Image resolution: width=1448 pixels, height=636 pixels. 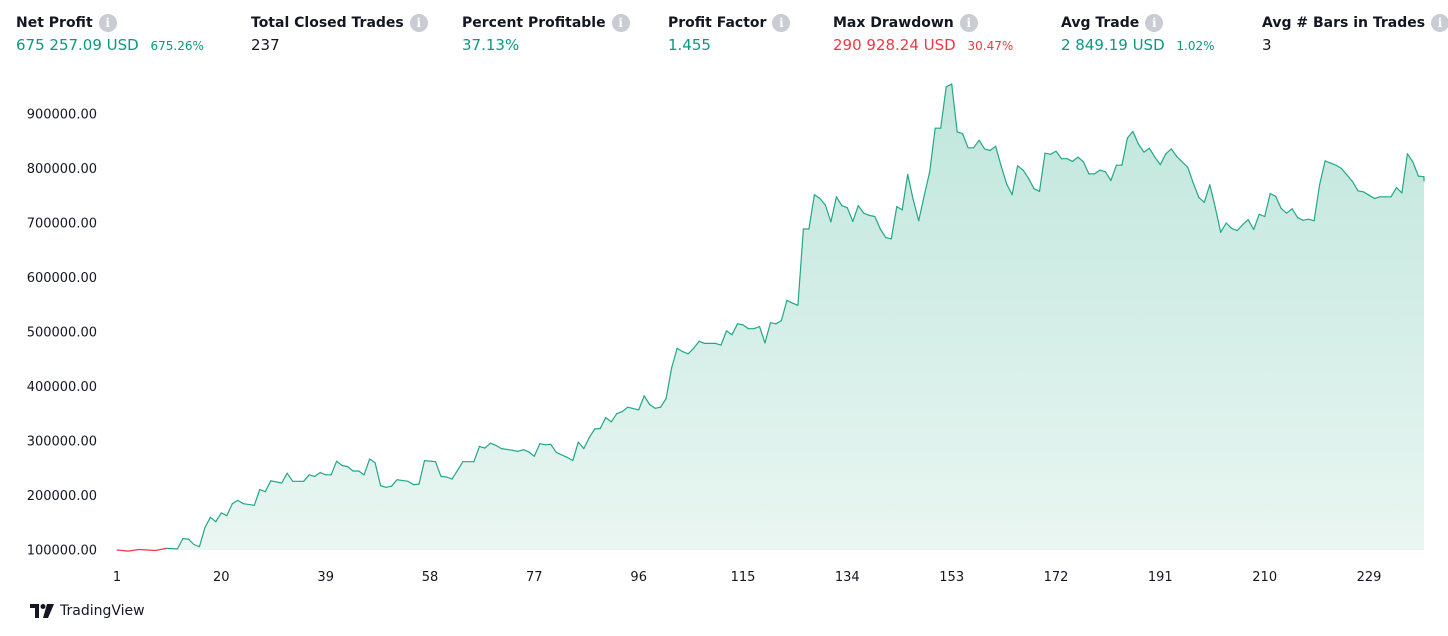 What do you see at coordinates (1138, 34) in the screenshot?
I see `metric-avg-trade: Avg Trade i 2 849.19 USD 1.02%` at bounding box center [1138, 34].